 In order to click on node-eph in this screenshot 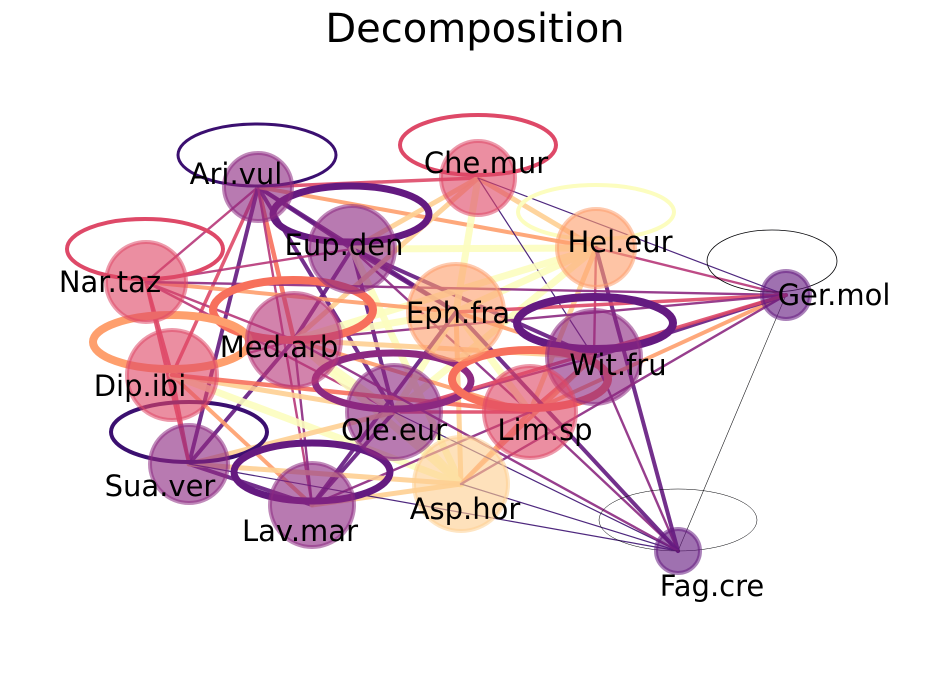, I will do `click(456, 312)`.